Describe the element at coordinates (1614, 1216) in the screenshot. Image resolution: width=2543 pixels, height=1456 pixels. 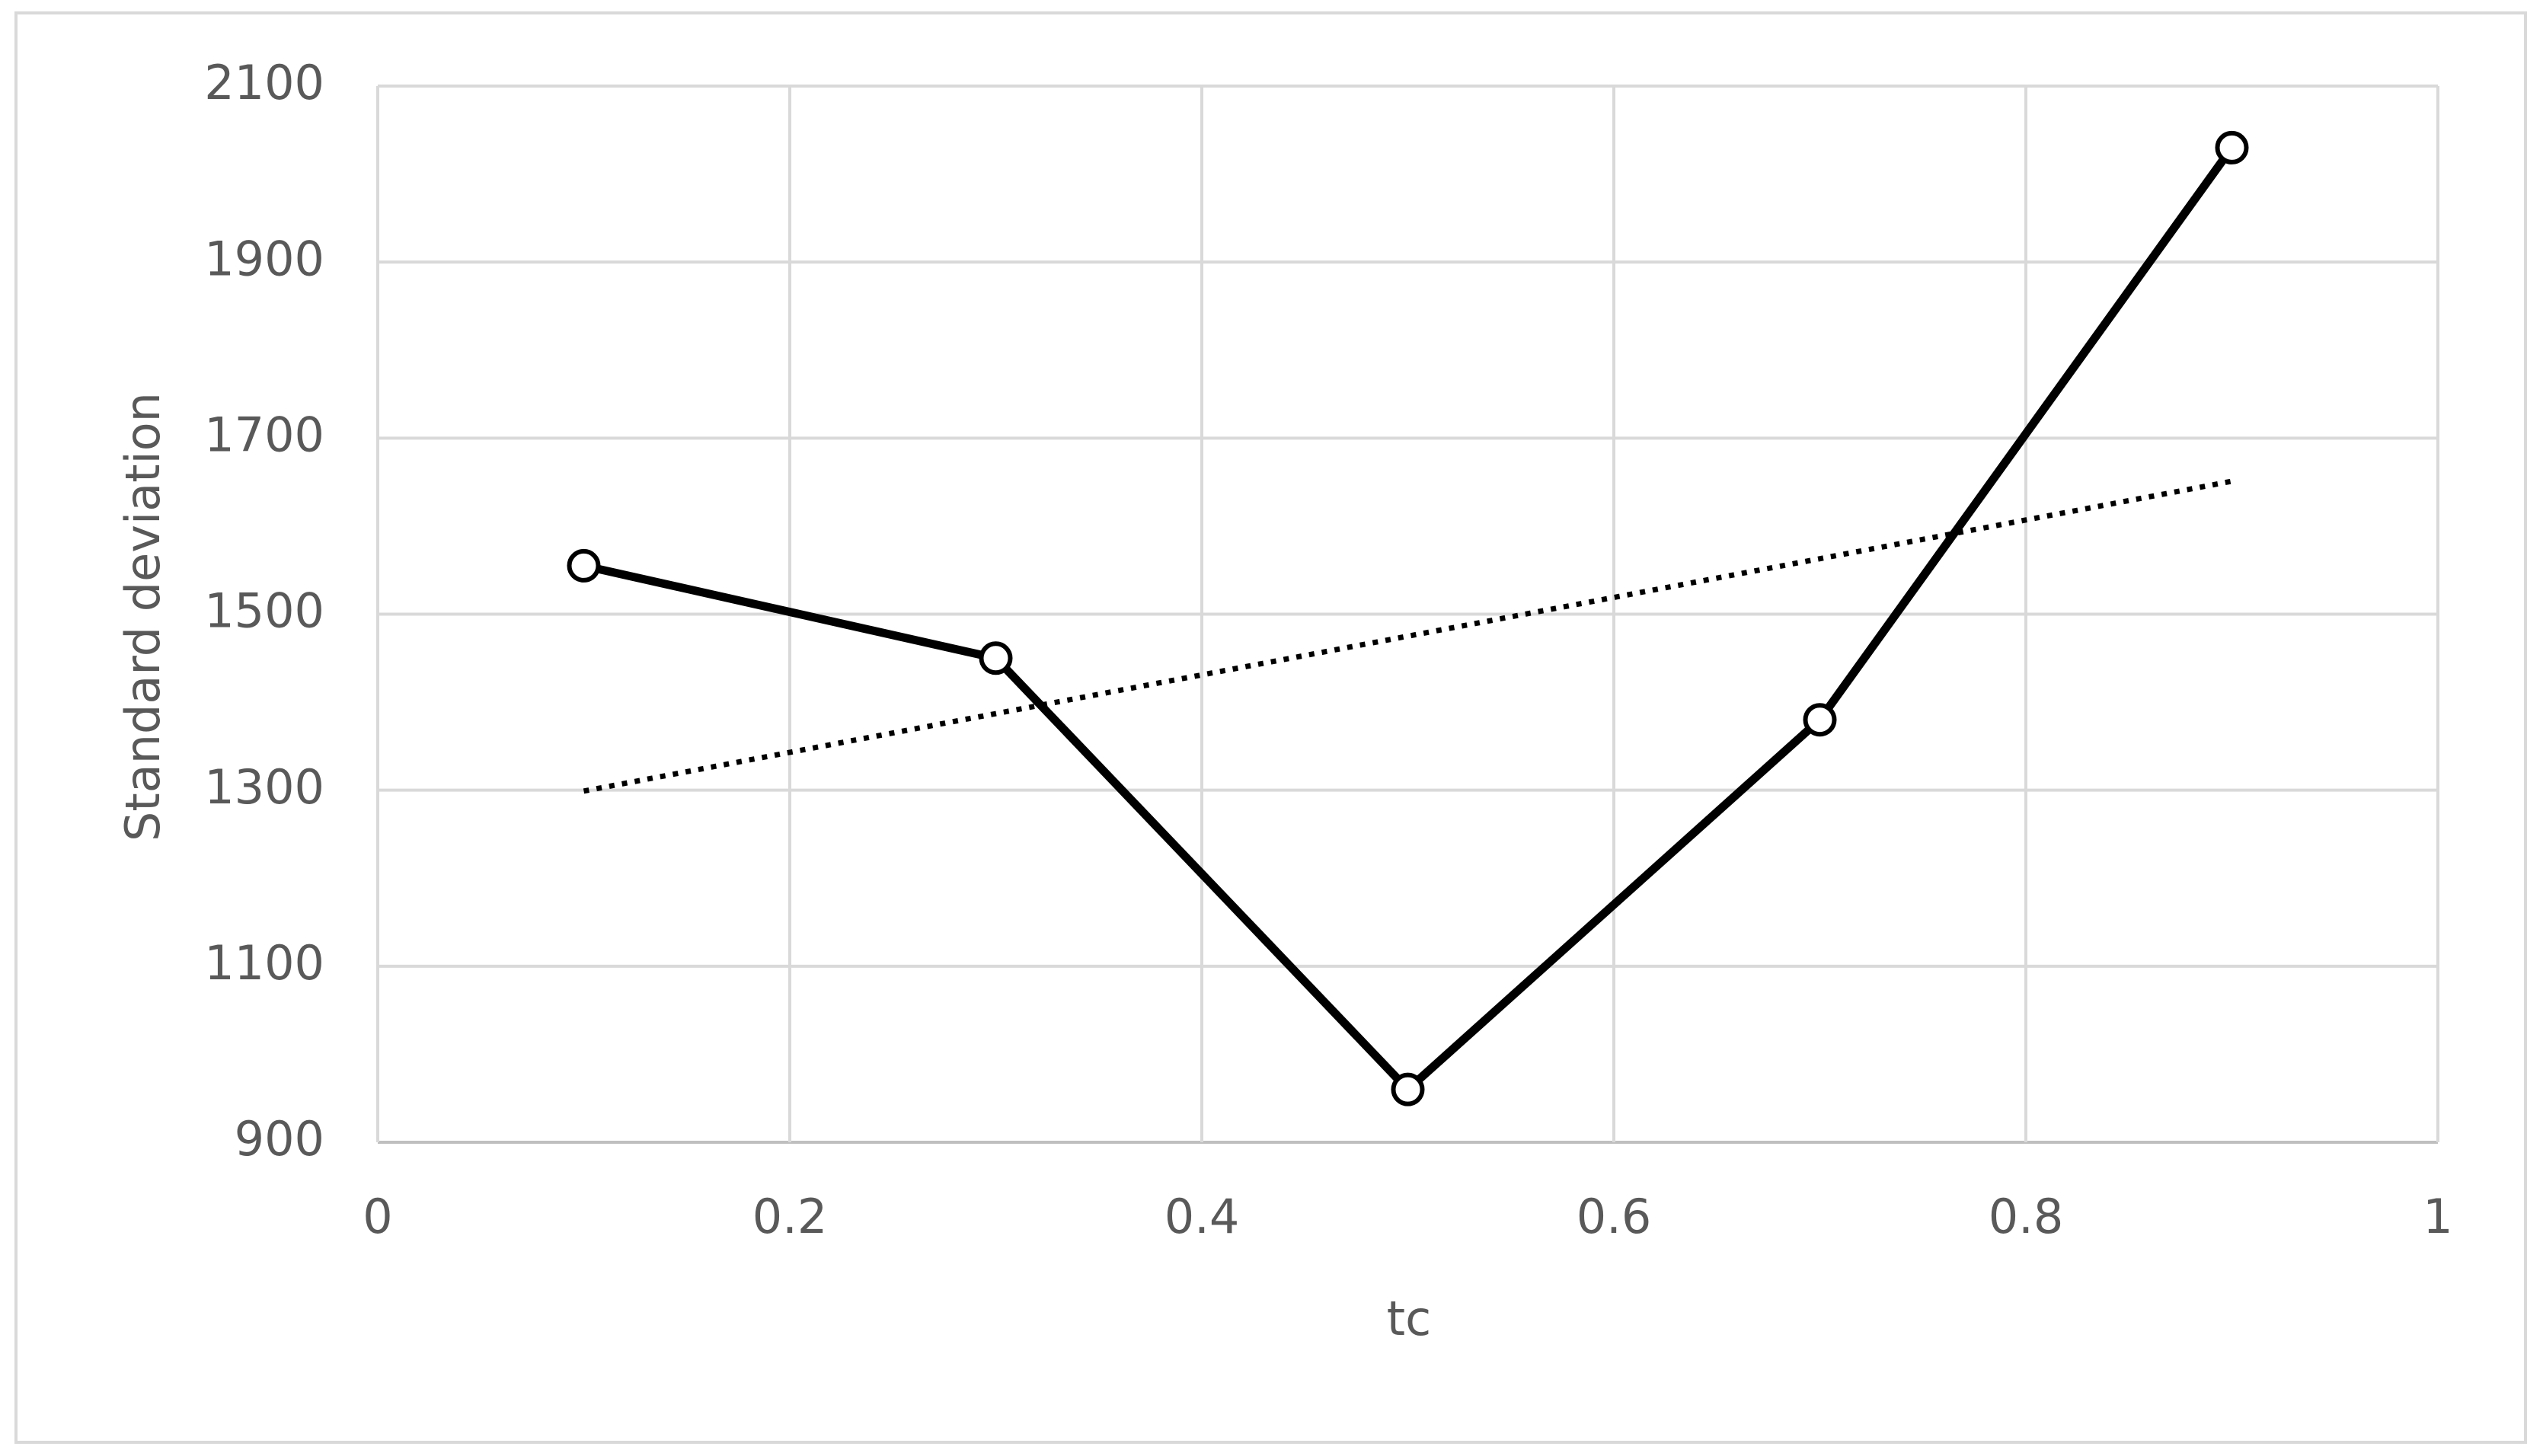
I see `x-tick-label: 0.6` at that location.